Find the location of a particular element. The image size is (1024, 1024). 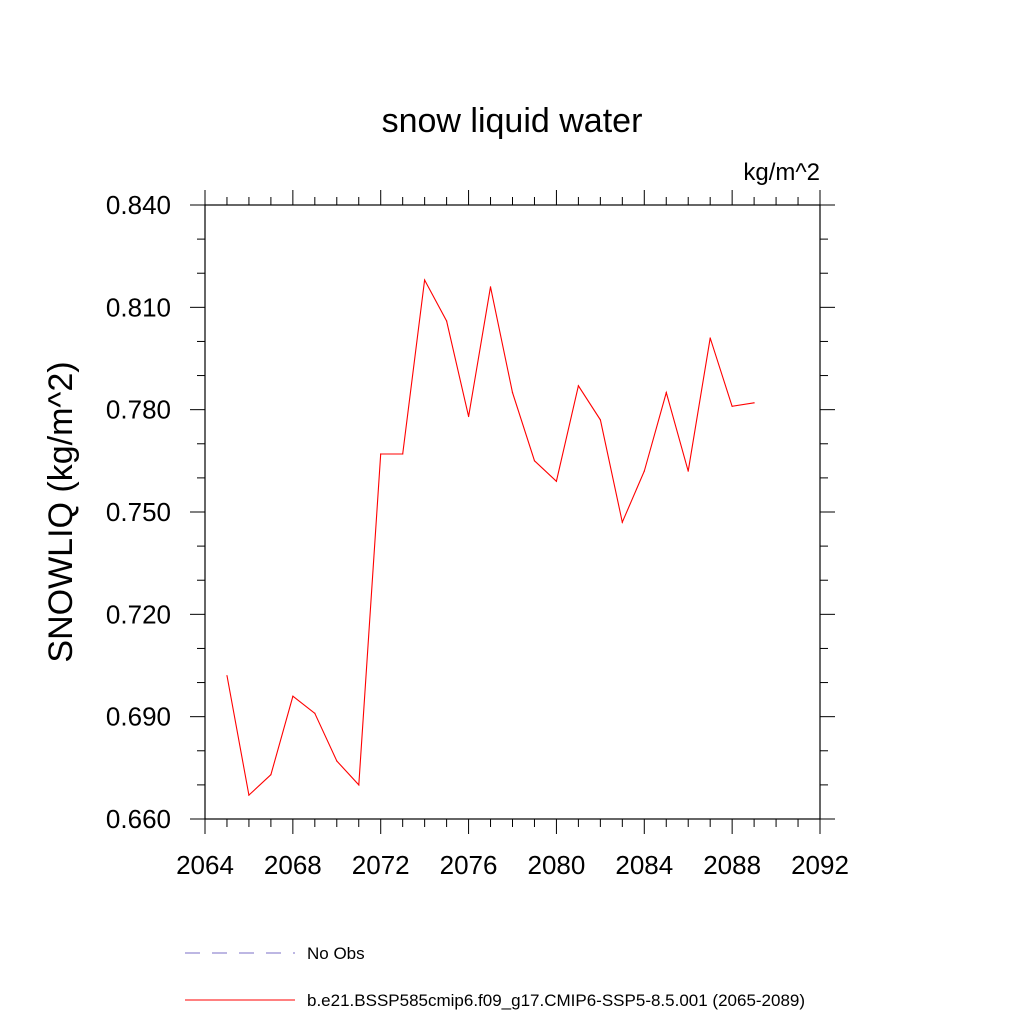

legend-label-no-obs: No Obs is located at coordinates (336, 953).